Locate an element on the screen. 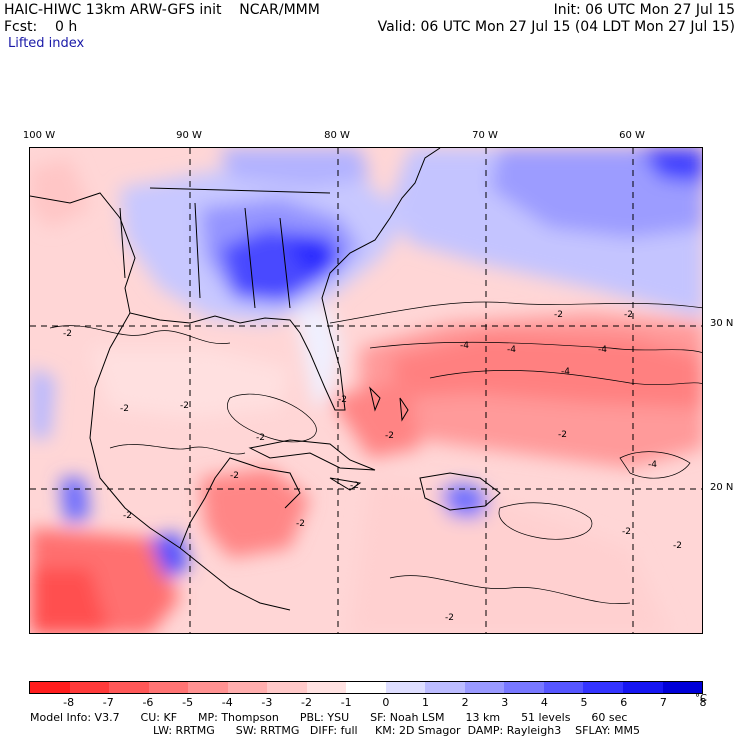 The height and width of the screenshot is (740, 740). colorbar is located at coordinates (366, 687).